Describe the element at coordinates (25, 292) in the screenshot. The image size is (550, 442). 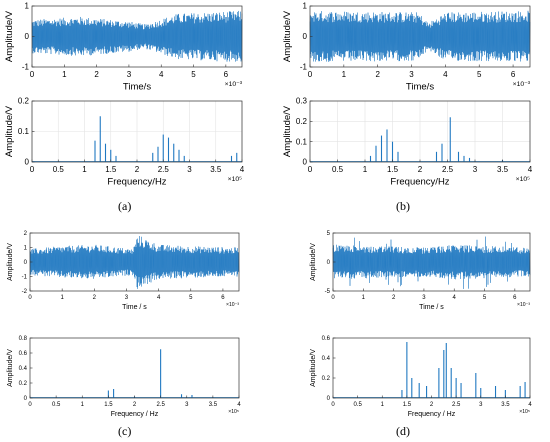
I see `y-tick-label: -2` at that location.